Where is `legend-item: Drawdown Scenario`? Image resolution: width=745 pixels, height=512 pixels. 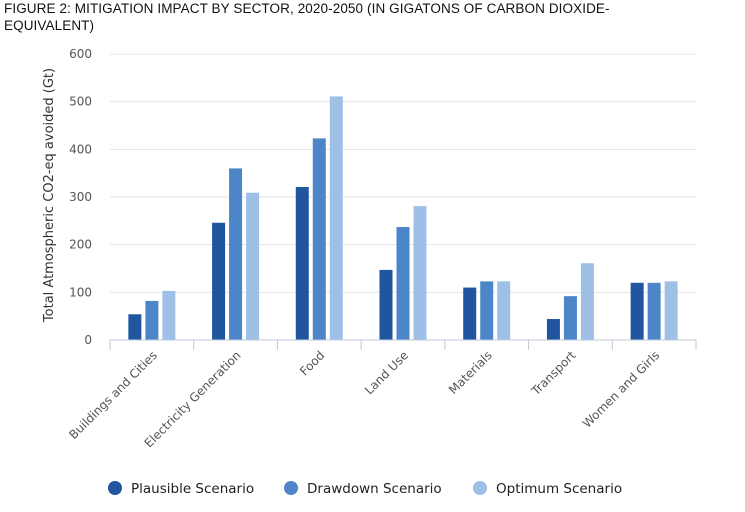
legend-item: Drawdown Scenario is located at coordinates (363, 489).